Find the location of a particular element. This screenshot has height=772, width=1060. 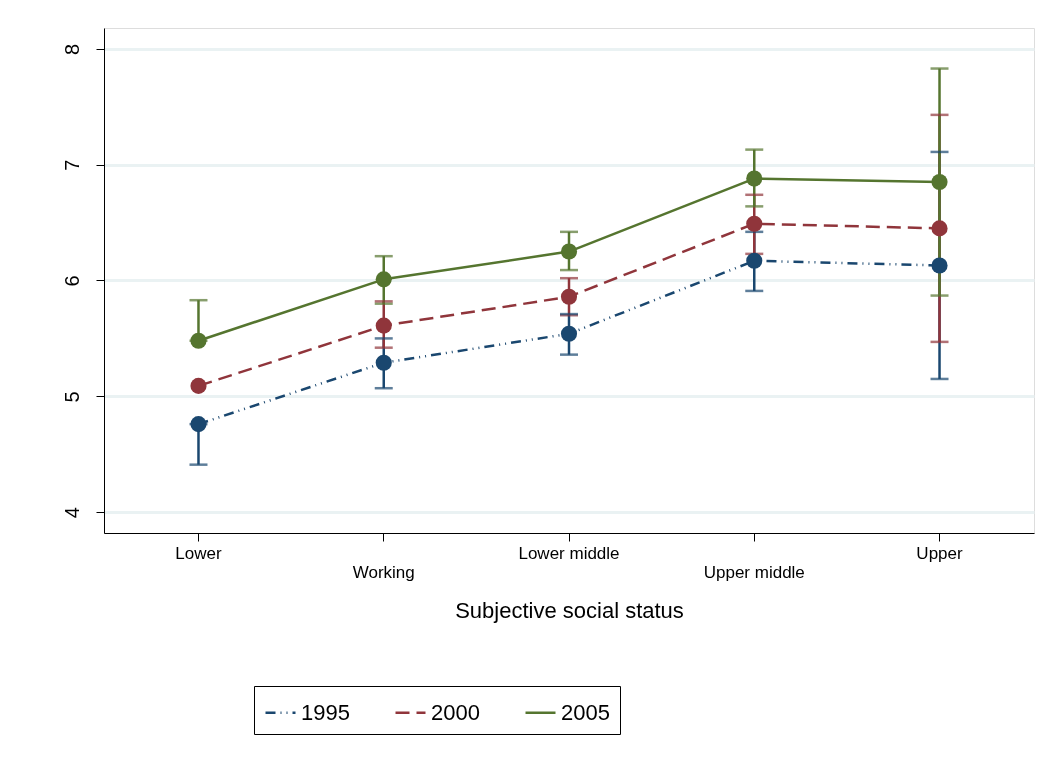

legend-label: 2000 is located at coordinates (455, 712).